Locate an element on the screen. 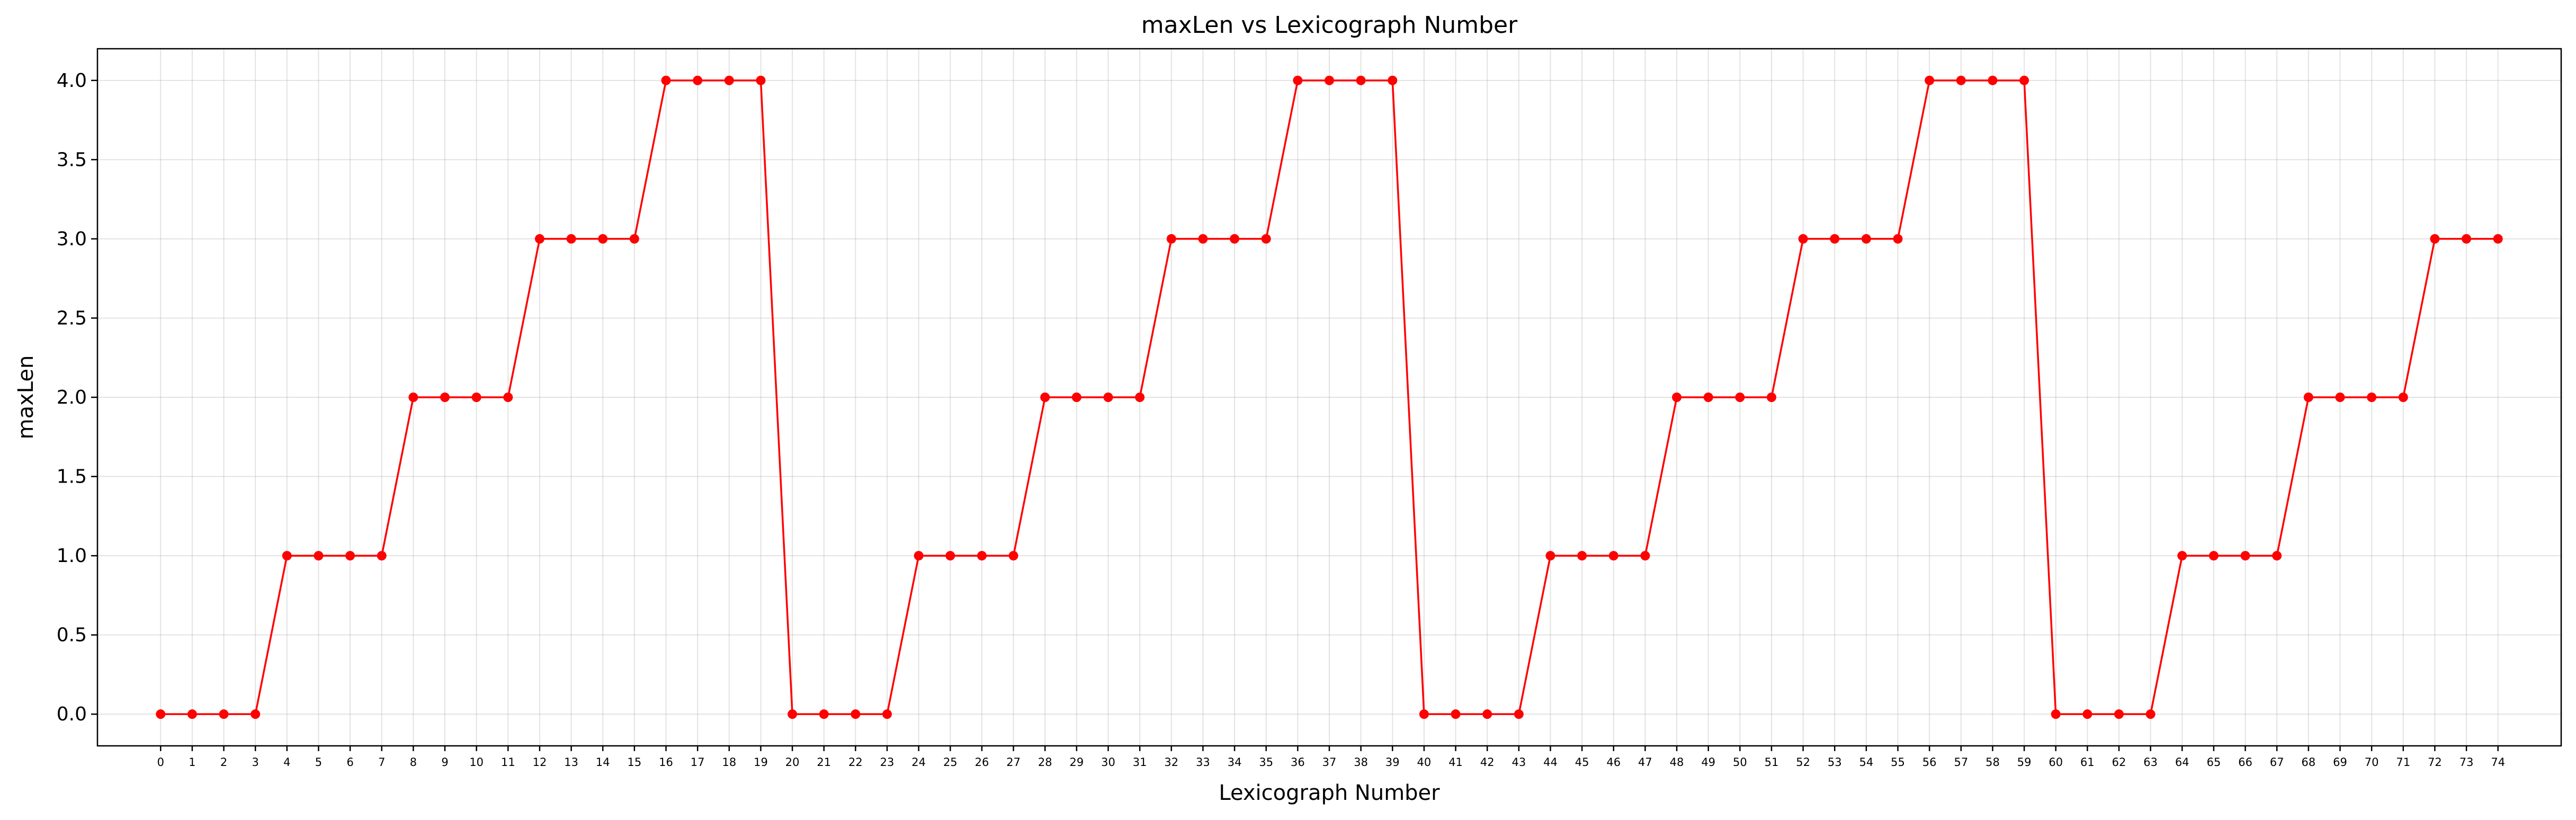 This screenshot has width=2576, height=820. x-tick-label: 11 is located at coordinates (508, 762).